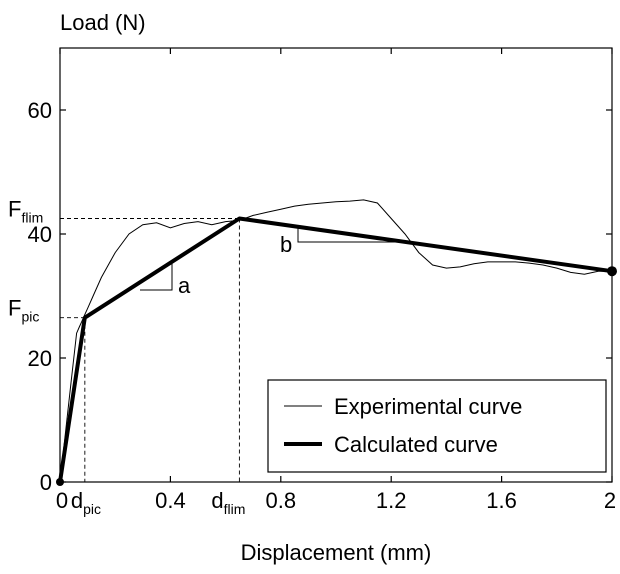  What do you see at coordinates (501, 500) in the screenshot?
I see `x-tick-label: 1.6` at bounding box center [501, 500].